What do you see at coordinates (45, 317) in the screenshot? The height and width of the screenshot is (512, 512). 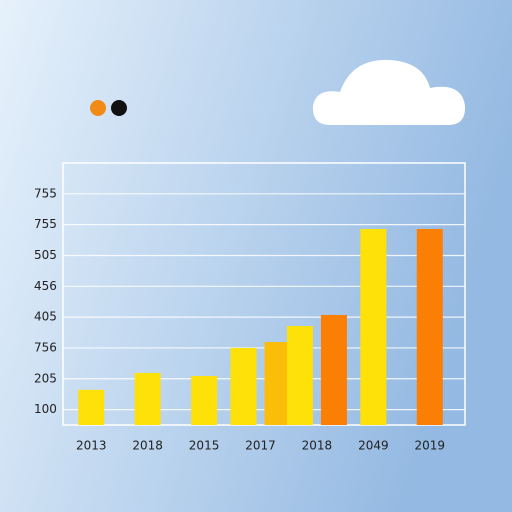 I see `y-tick-label: 405` at bounding box center [45, 317].